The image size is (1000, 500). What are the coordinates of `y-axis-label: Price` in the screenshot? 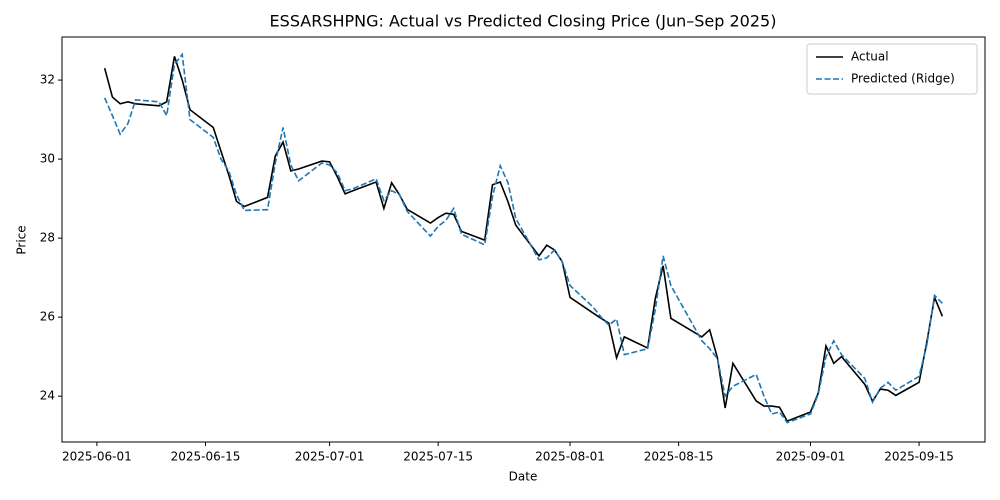 It's located at (22, 239).